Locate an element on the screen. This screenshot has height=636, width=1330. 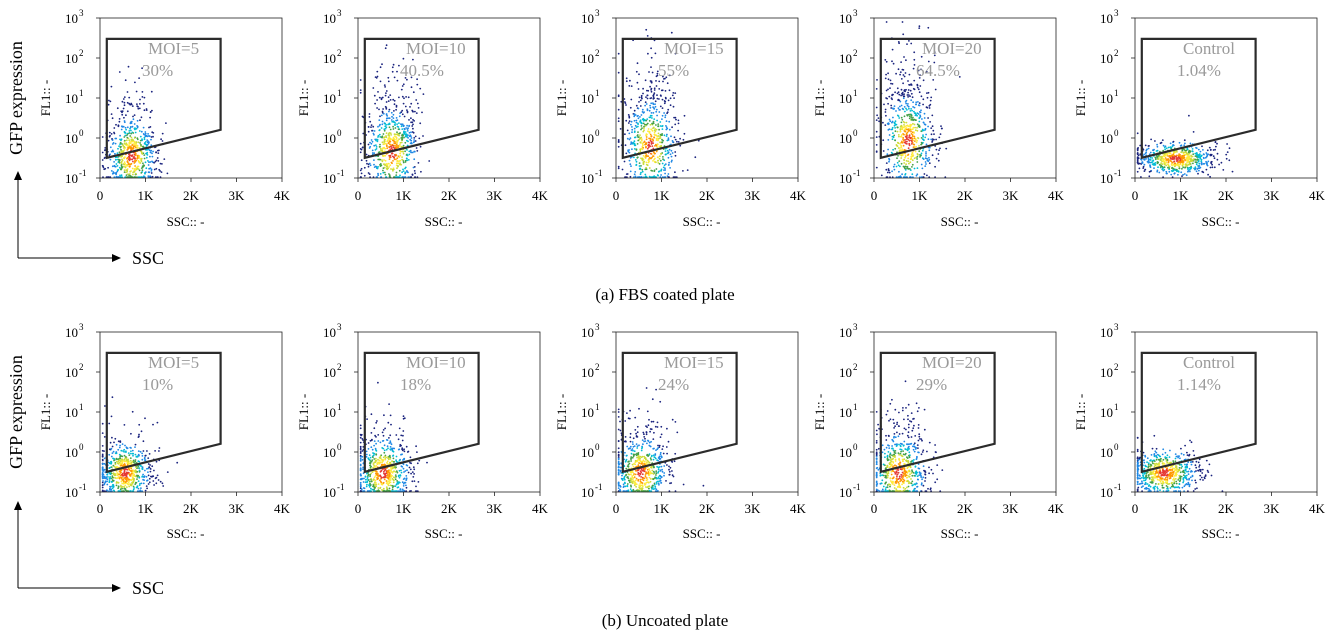
y-tick-exponent: 0 is located at coordinates (1116, 133).